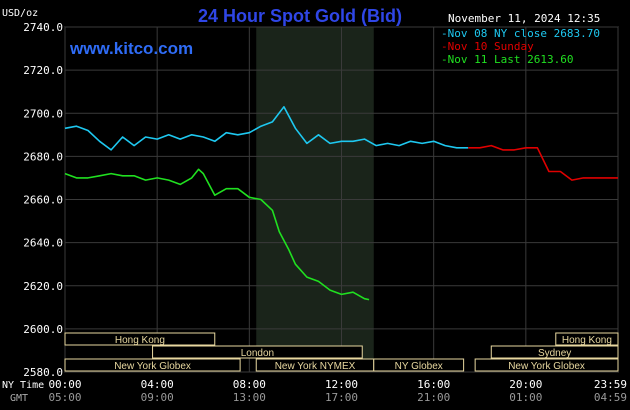 This screenshot has height=410, width=630. What do you see at coordinates (610, 397) in the screenshot?
I see `x-tick-gmt: 04:59` at bounding box center [610, 397].